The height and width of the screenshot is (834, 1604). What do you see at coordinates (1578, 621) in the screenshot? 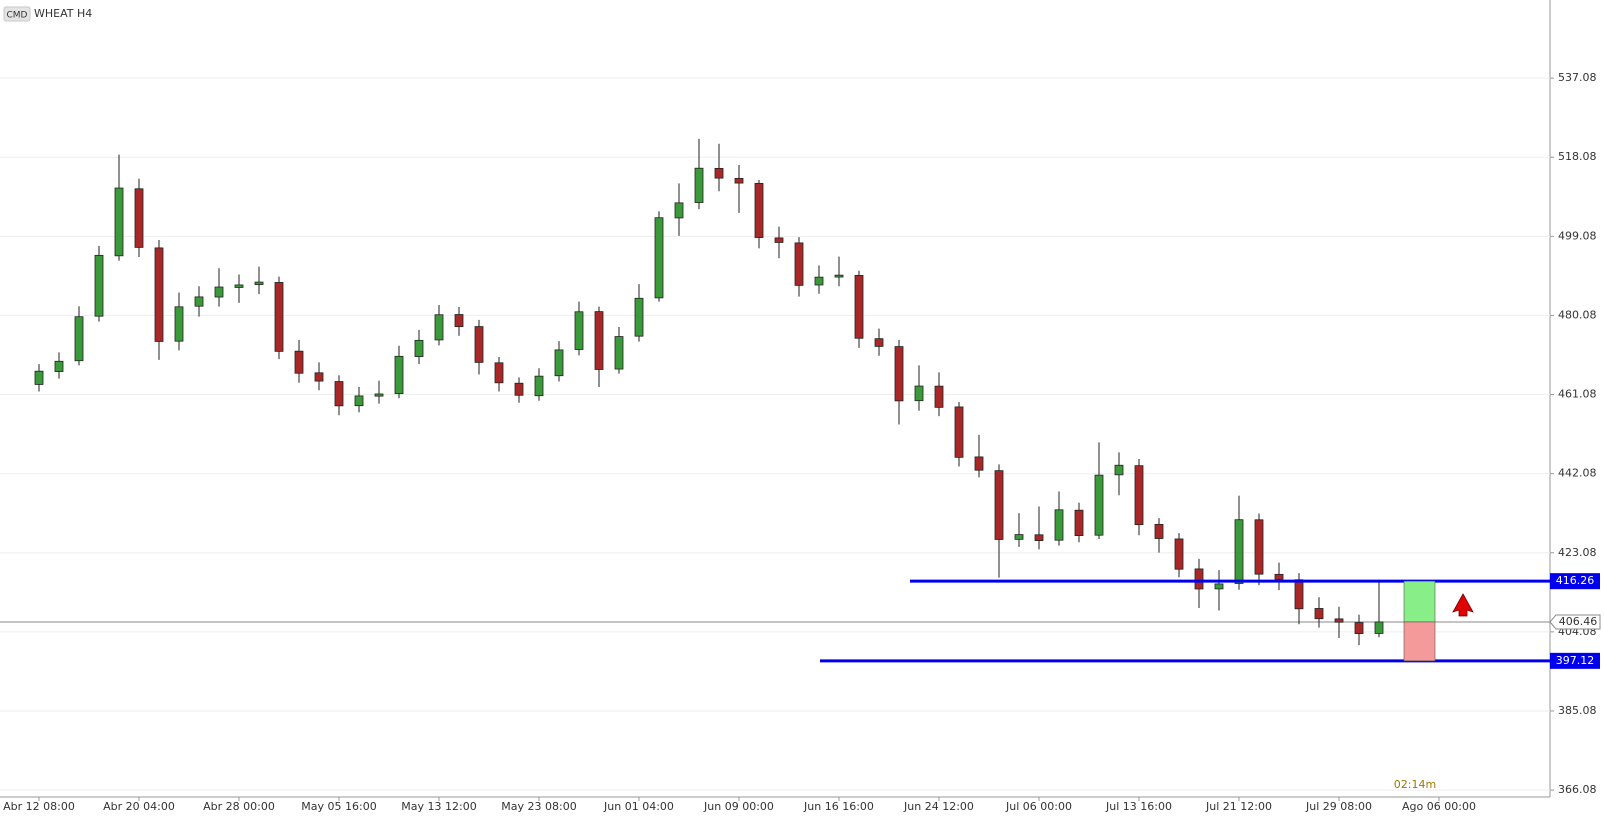
I see `last-price-label: 406.46` at bounding box center [1578, 621].